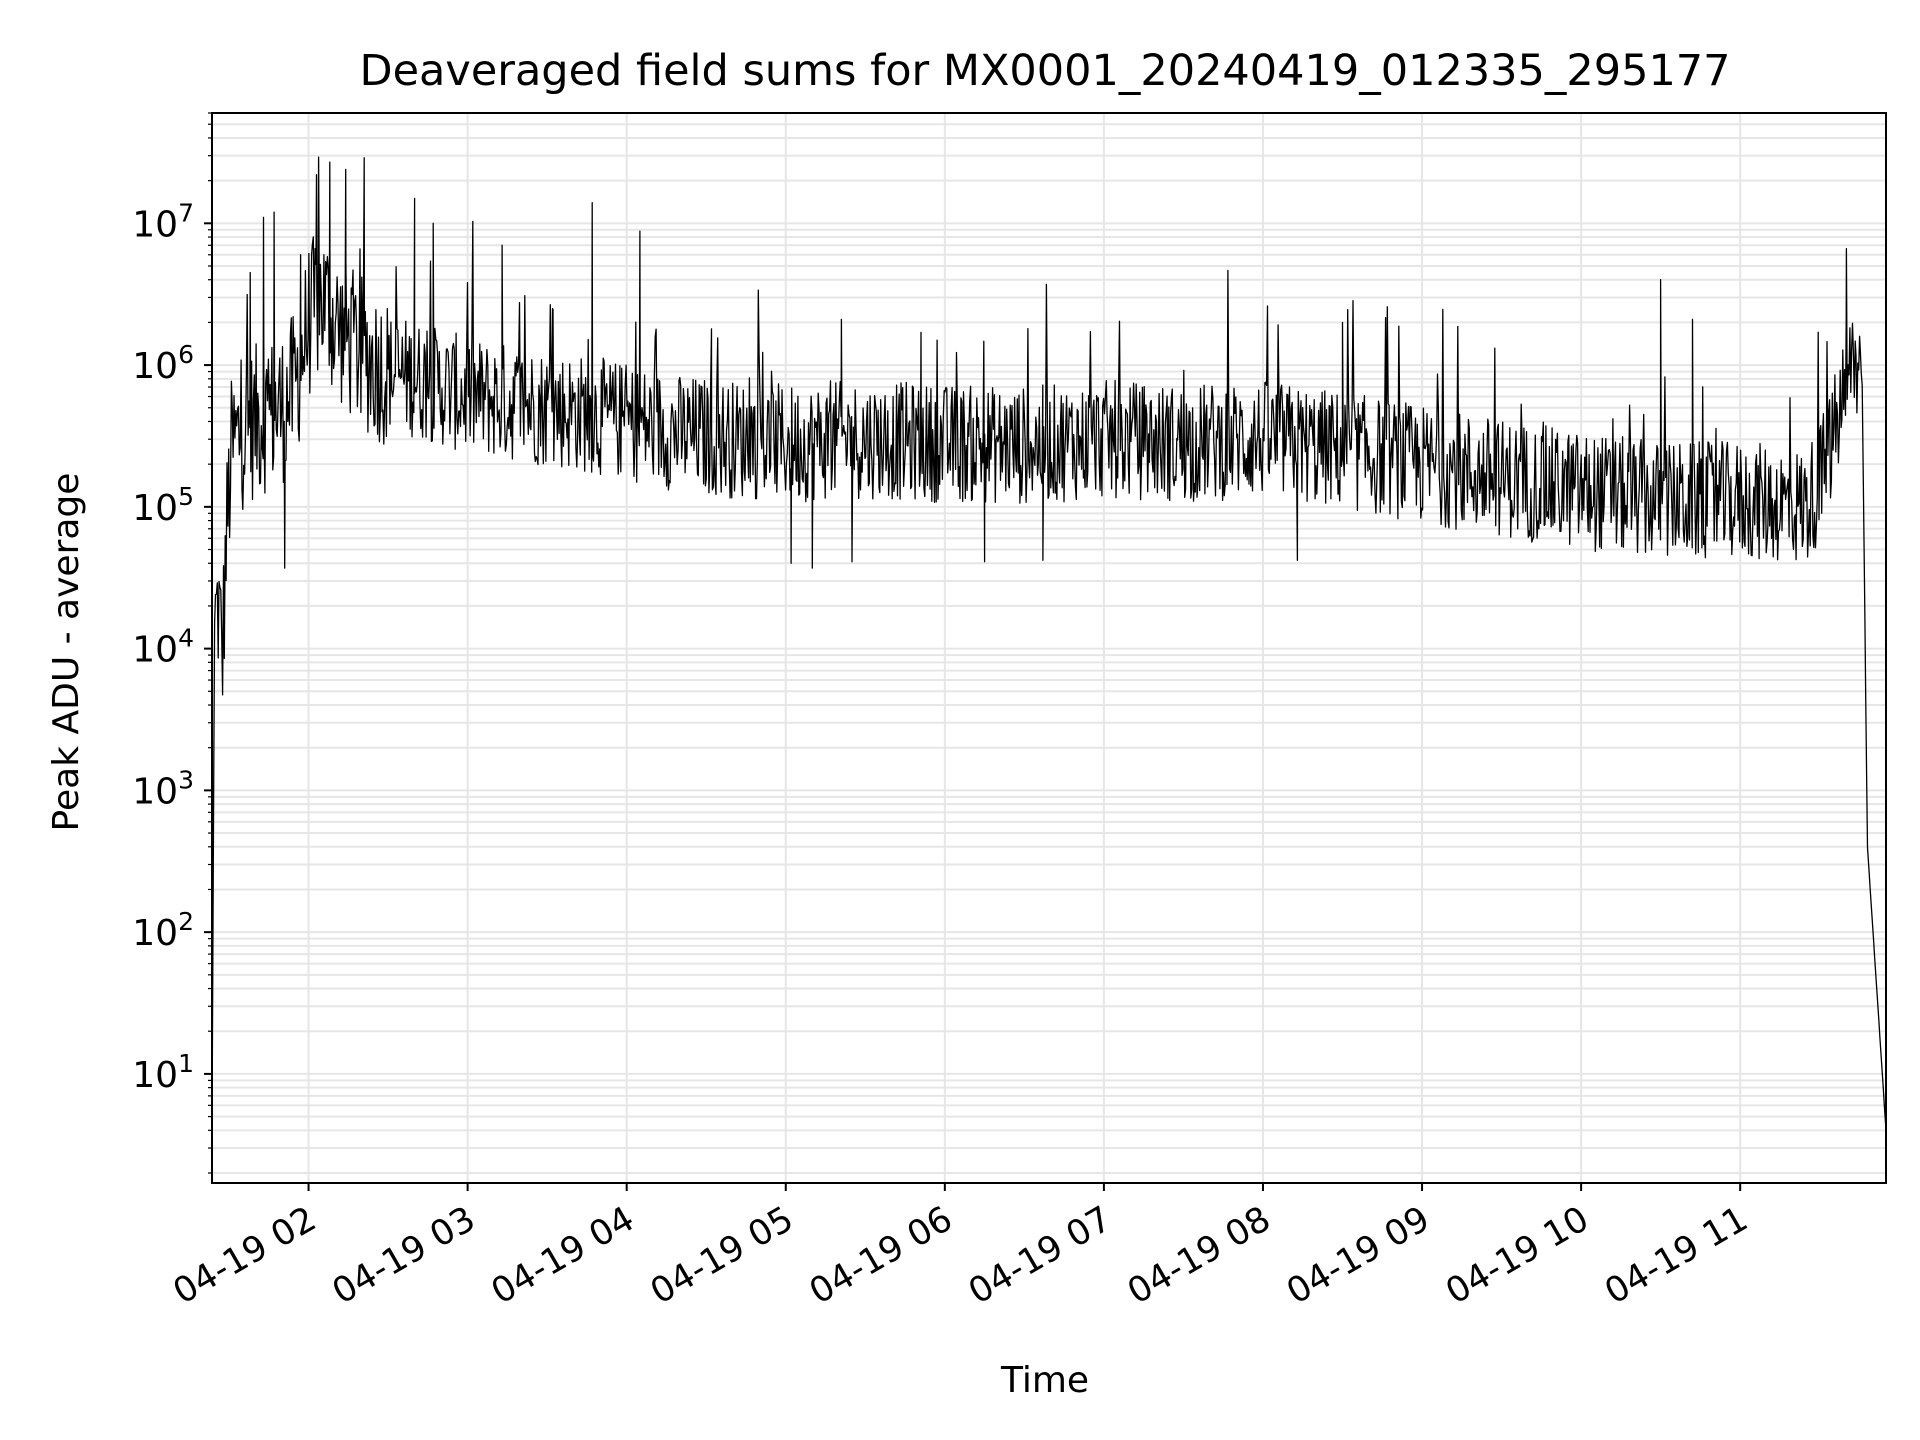 This screenshot has height=1440, width=1920. Describe the element at coordinates (1676, 1255) in the screenshot. I see `x-tick-label: 04-19 11` at that location.